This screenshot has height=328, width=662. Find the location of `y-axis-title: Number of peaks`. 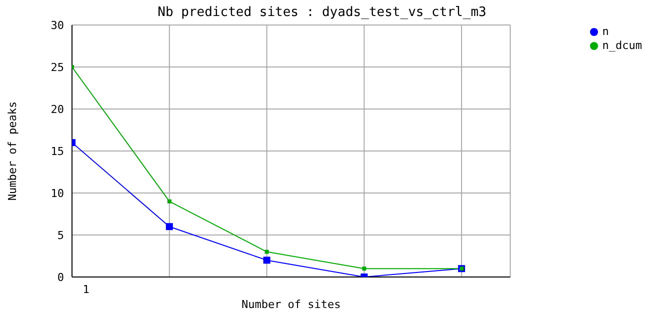

y-axis-title: Number of peaks is located at coordinates (12, 151).